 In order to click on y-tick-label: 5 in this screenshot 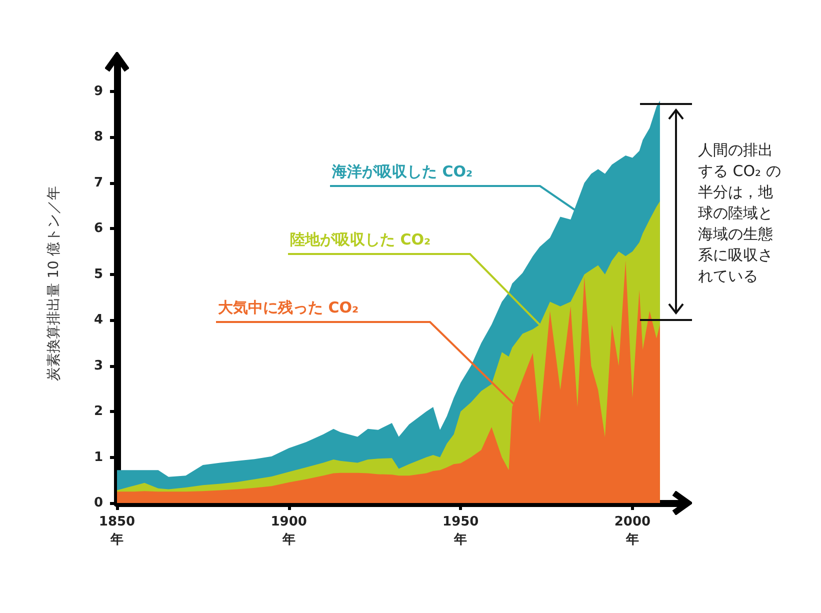, I will do `click(98, 274)`.